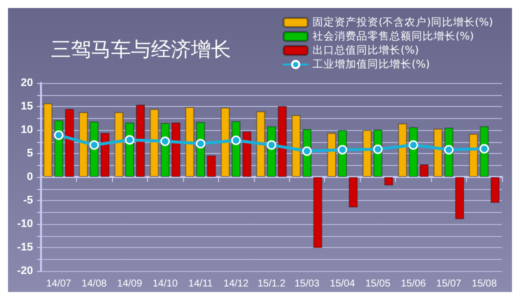  Describe the element at coordinates (365, 50) in the screenshot. I see `legend-label: 出口总值同比增长(%)` at that location.